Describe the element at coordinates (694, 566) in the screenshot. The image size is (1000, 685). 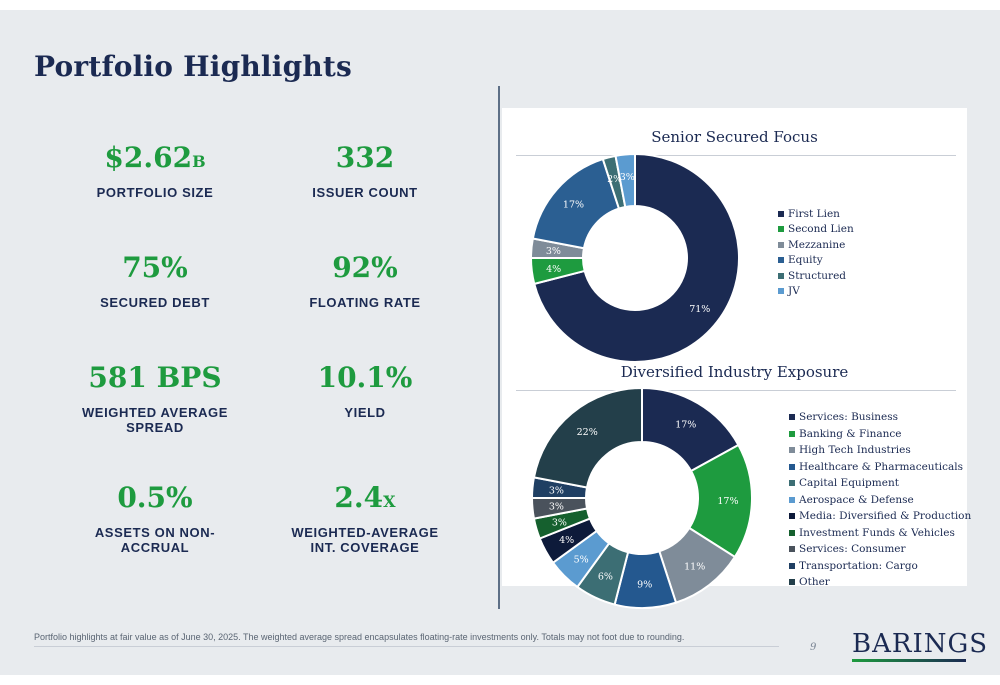
I see `data-label-high-tech-industries: 11%` at that location.